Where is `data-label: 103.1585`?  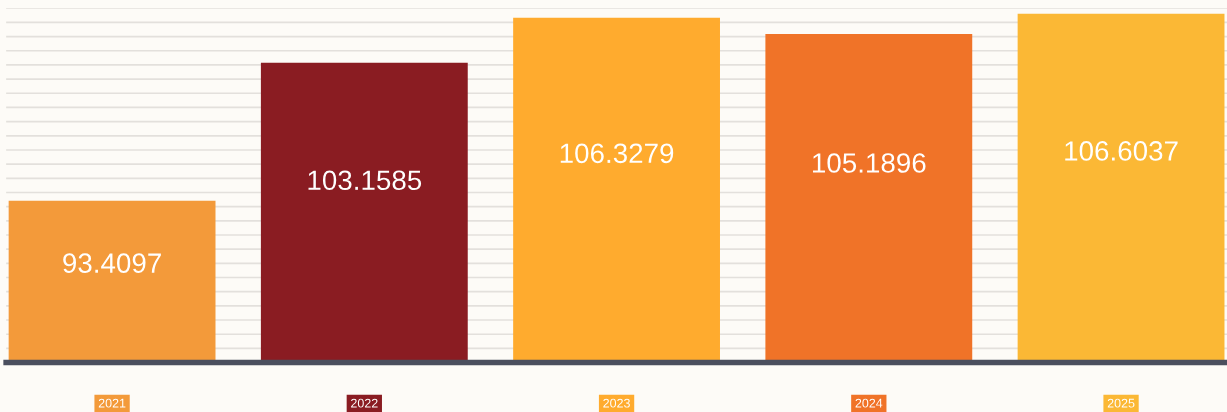 data-label: 103.1585 is located at coordinates (365, 180).